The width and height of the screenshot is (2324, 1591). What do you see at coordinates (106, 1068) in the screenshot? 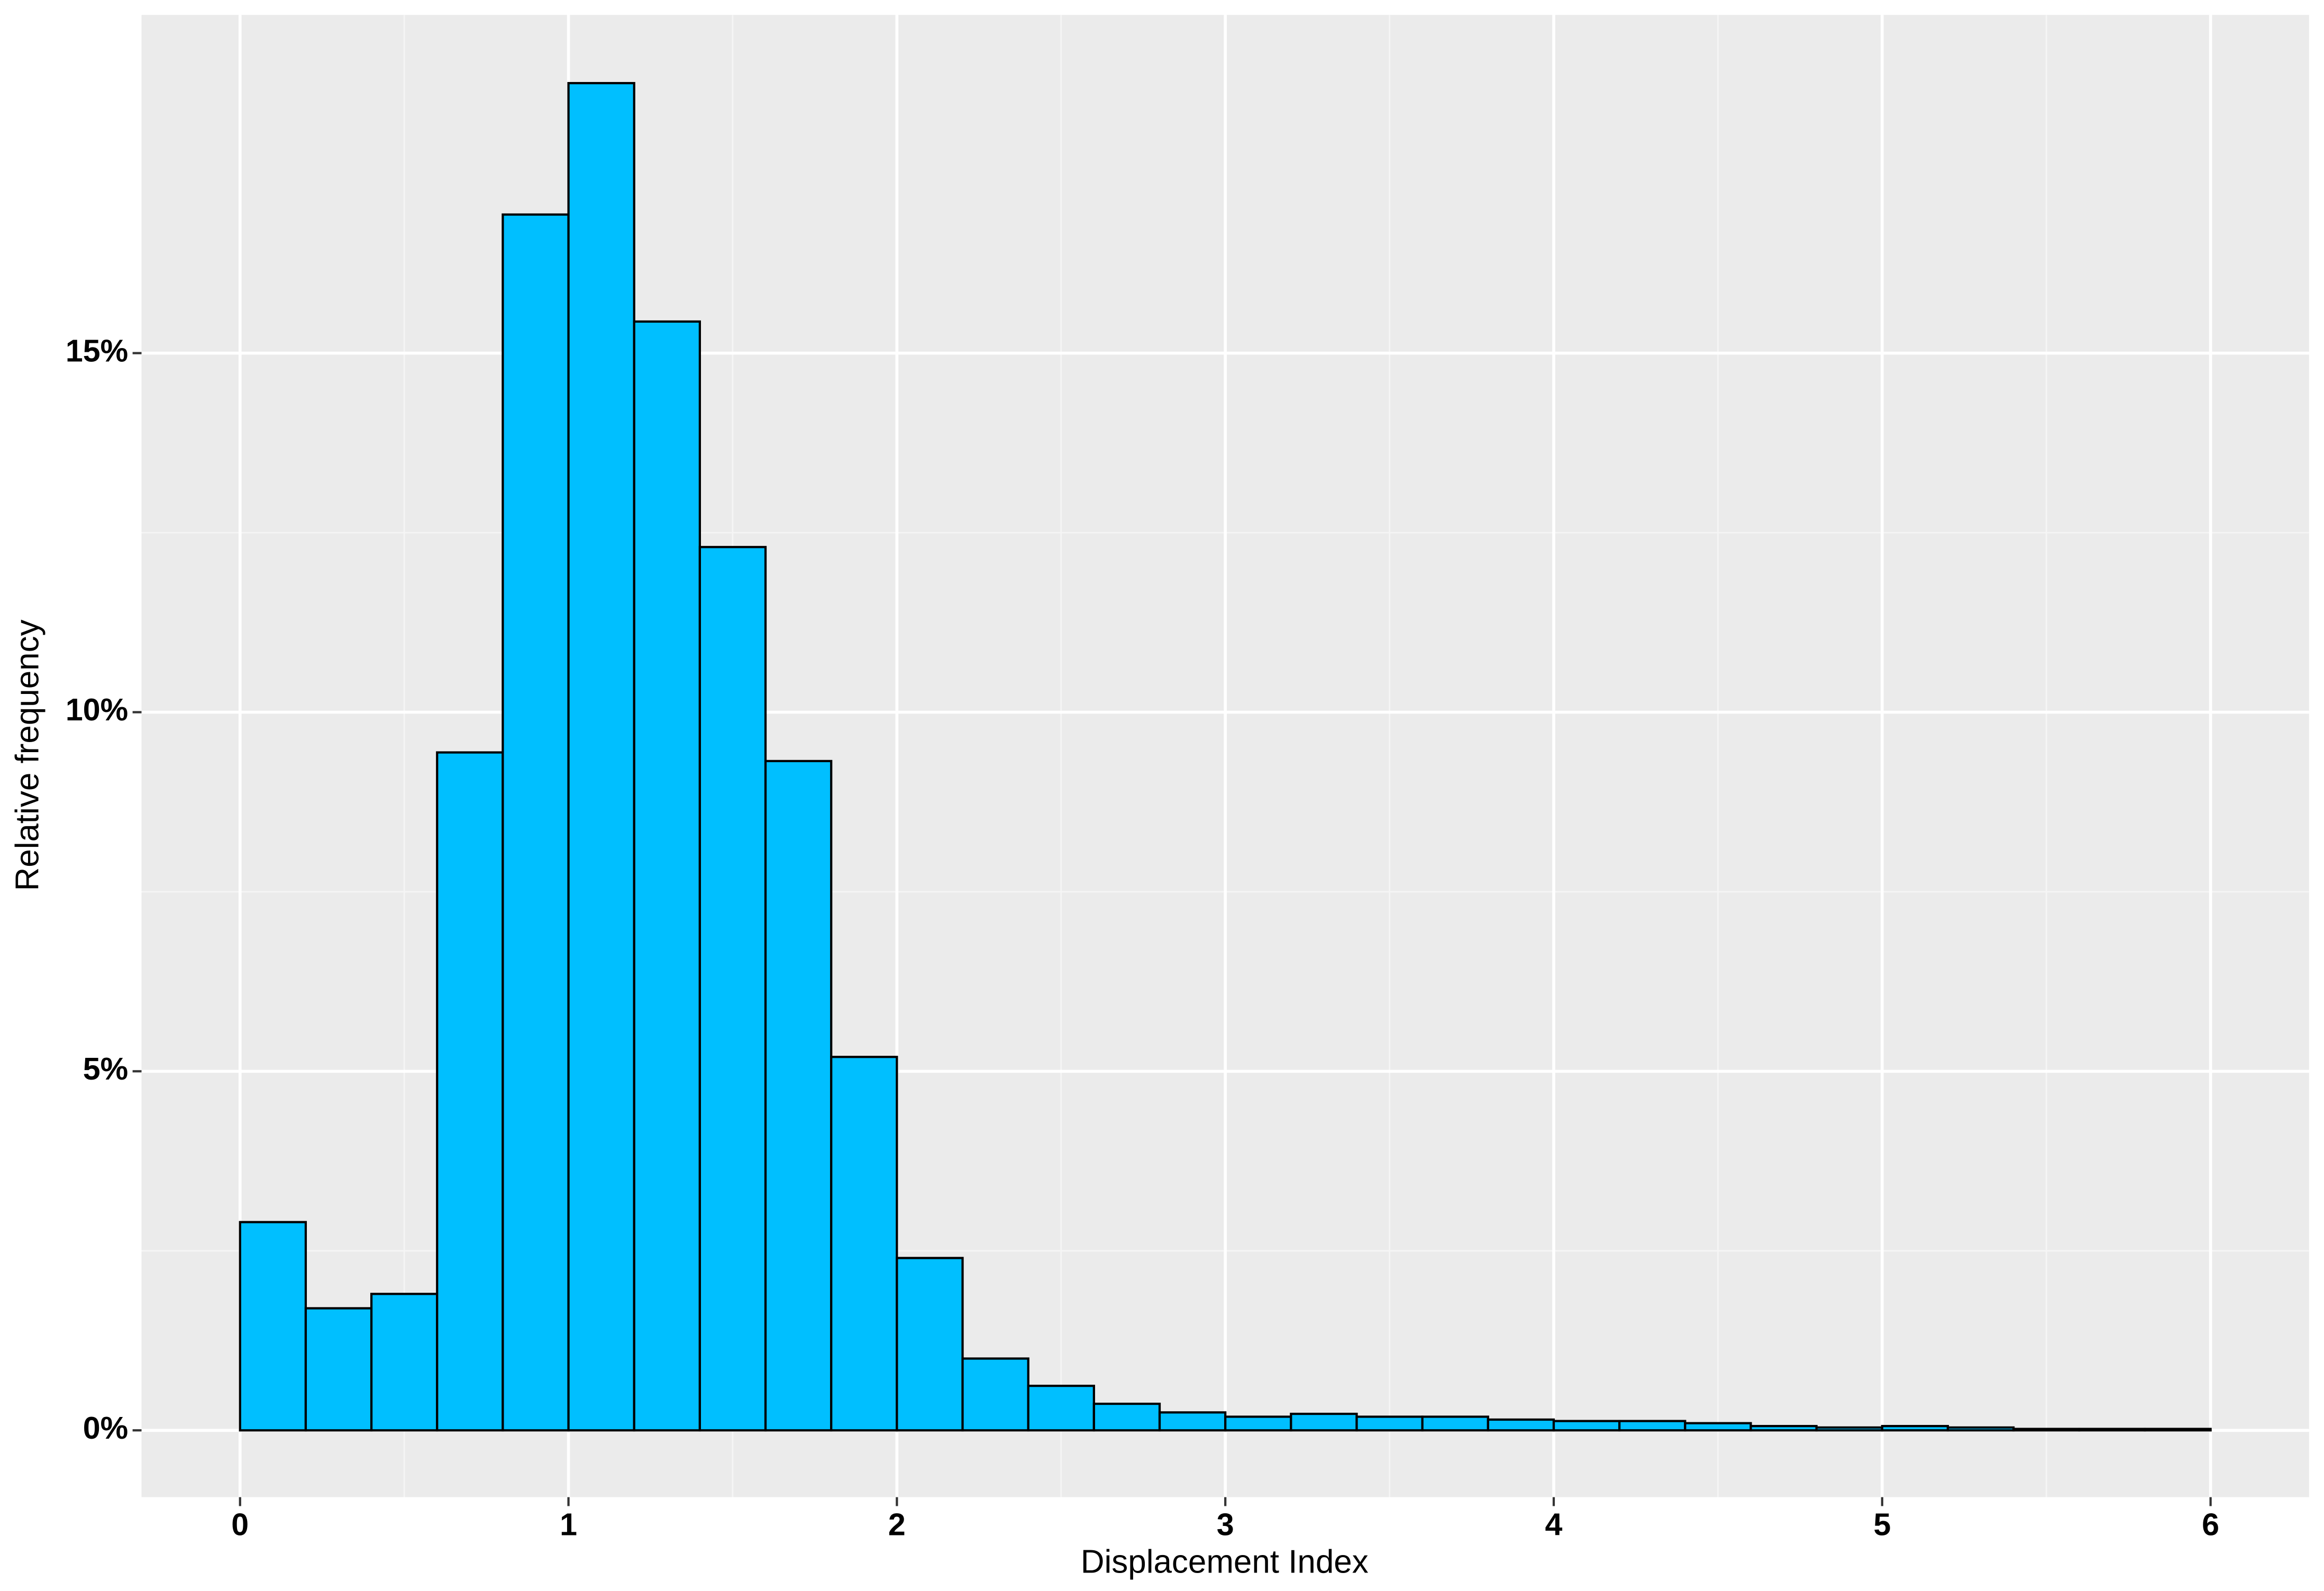
I see `y-tick-label: 5%` at bounding box center [106, 1068].